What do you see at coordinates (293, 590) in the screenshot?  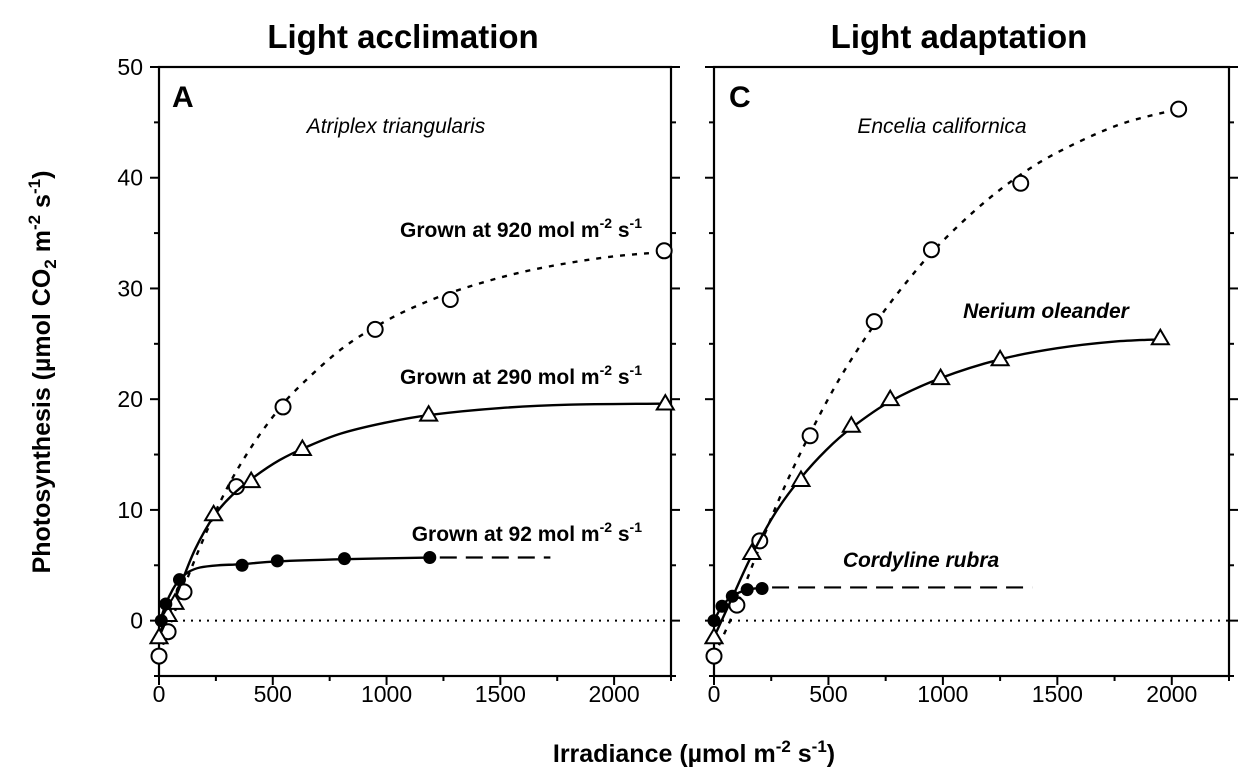 I see `series-a-2-curve` at bounding box center [293, 590].